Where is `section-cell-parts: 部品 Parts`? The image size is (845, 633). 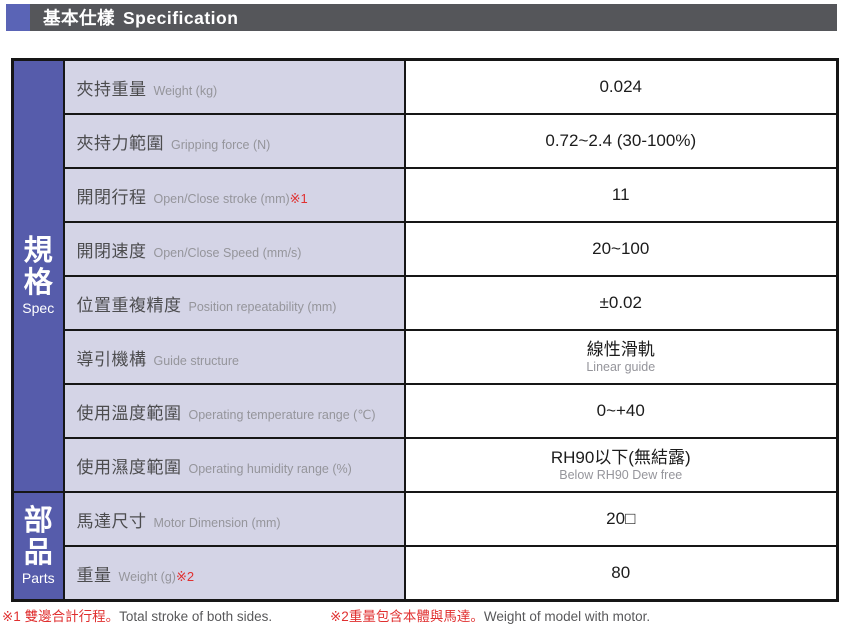 section-cell-parts: 部品 Parts is located at coordinates (38, 546).